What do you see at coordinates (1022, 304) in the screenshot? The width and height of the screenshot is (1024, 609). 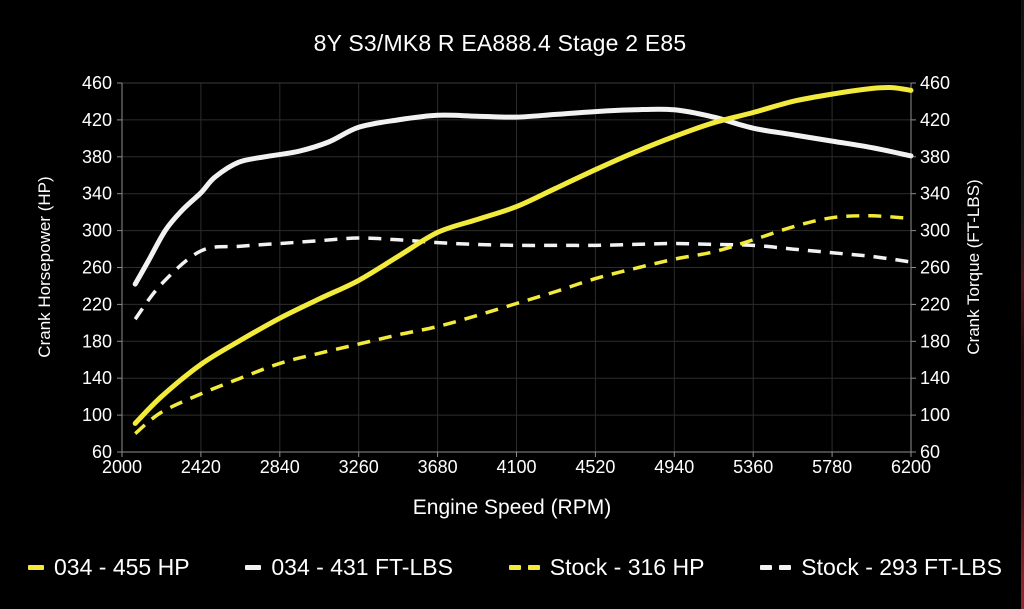 I see `right-edge-artifact` at bounding box center [1022, 304].